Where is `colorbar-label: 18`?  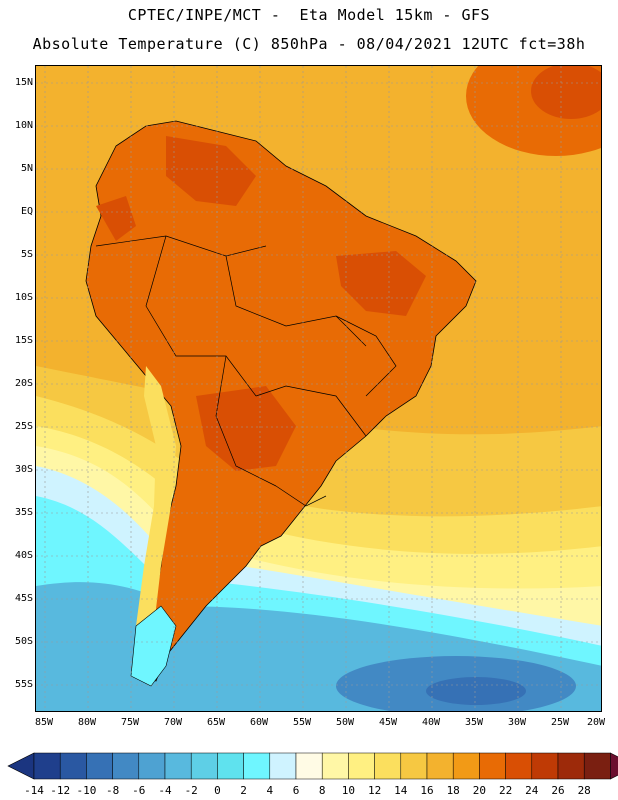
colorbar-label: 18 is located at coordinates (453, 790).